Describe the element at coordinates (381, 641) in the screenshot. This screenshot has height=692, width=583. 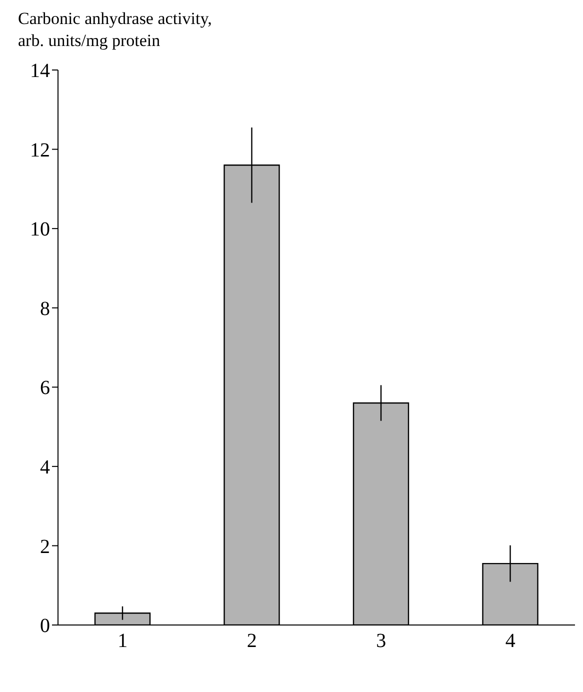
I see `x-tick-label: 3` at that location.